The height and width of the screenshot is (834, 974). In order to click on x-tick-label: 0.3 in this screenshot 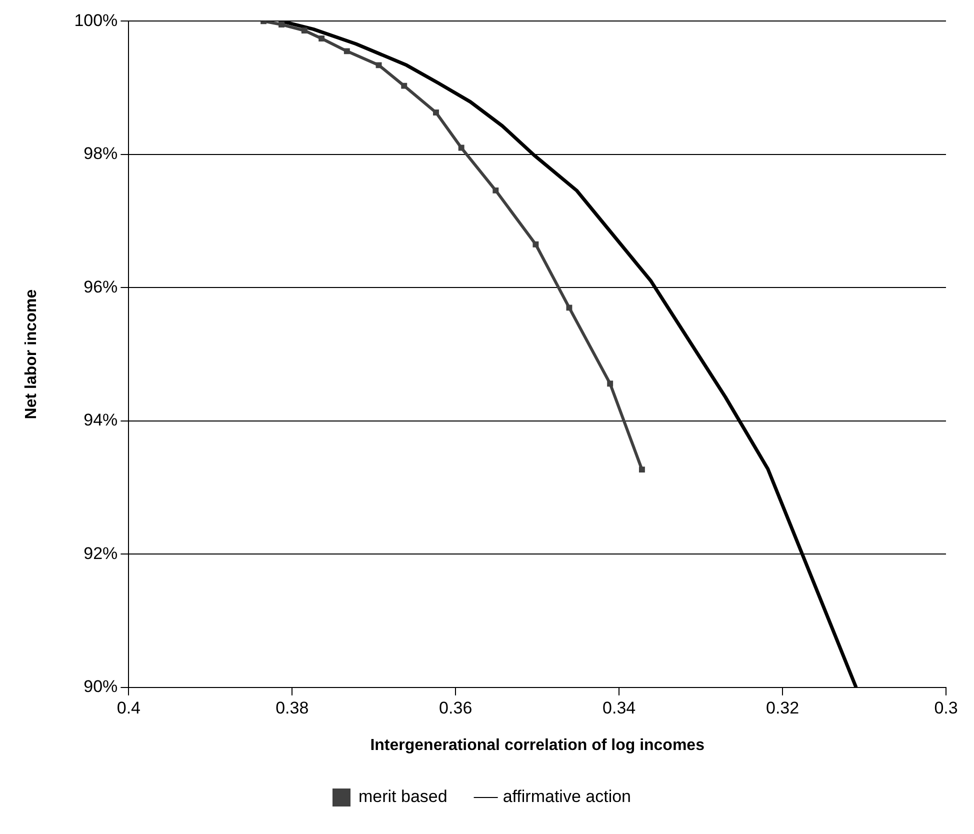, I will do `click(946, 708)`.